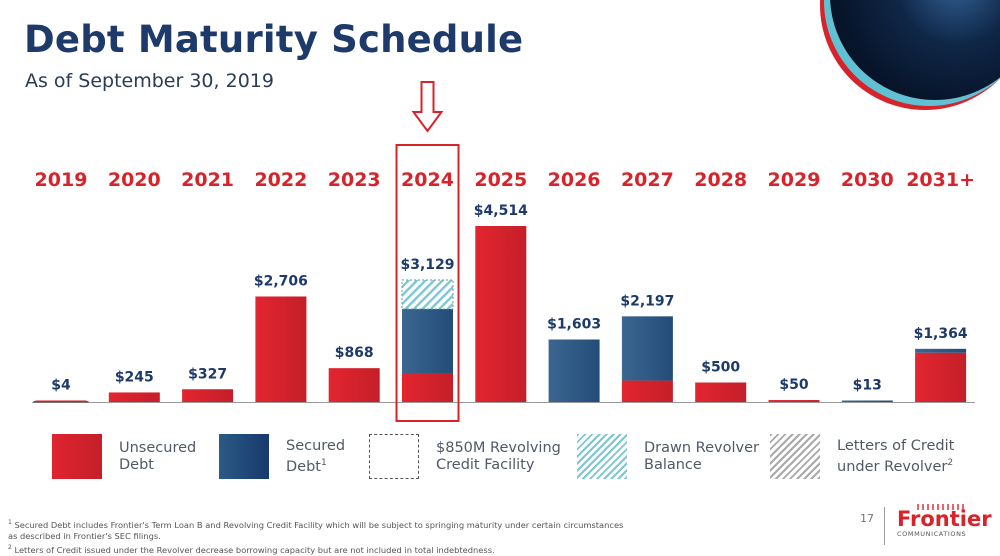 The width and height of the screenshot is (1000, 556). What do you see at coordinates (647, 348) in the screenshot?
I see `bar-segment-secured-2027` at bounding box center [647, 348].